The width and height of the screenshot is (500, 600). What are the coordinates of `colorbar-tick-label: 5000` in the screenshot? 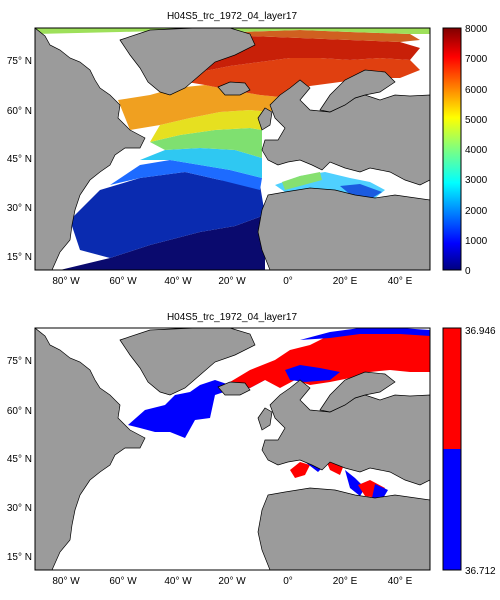 It's located at (476, 120).